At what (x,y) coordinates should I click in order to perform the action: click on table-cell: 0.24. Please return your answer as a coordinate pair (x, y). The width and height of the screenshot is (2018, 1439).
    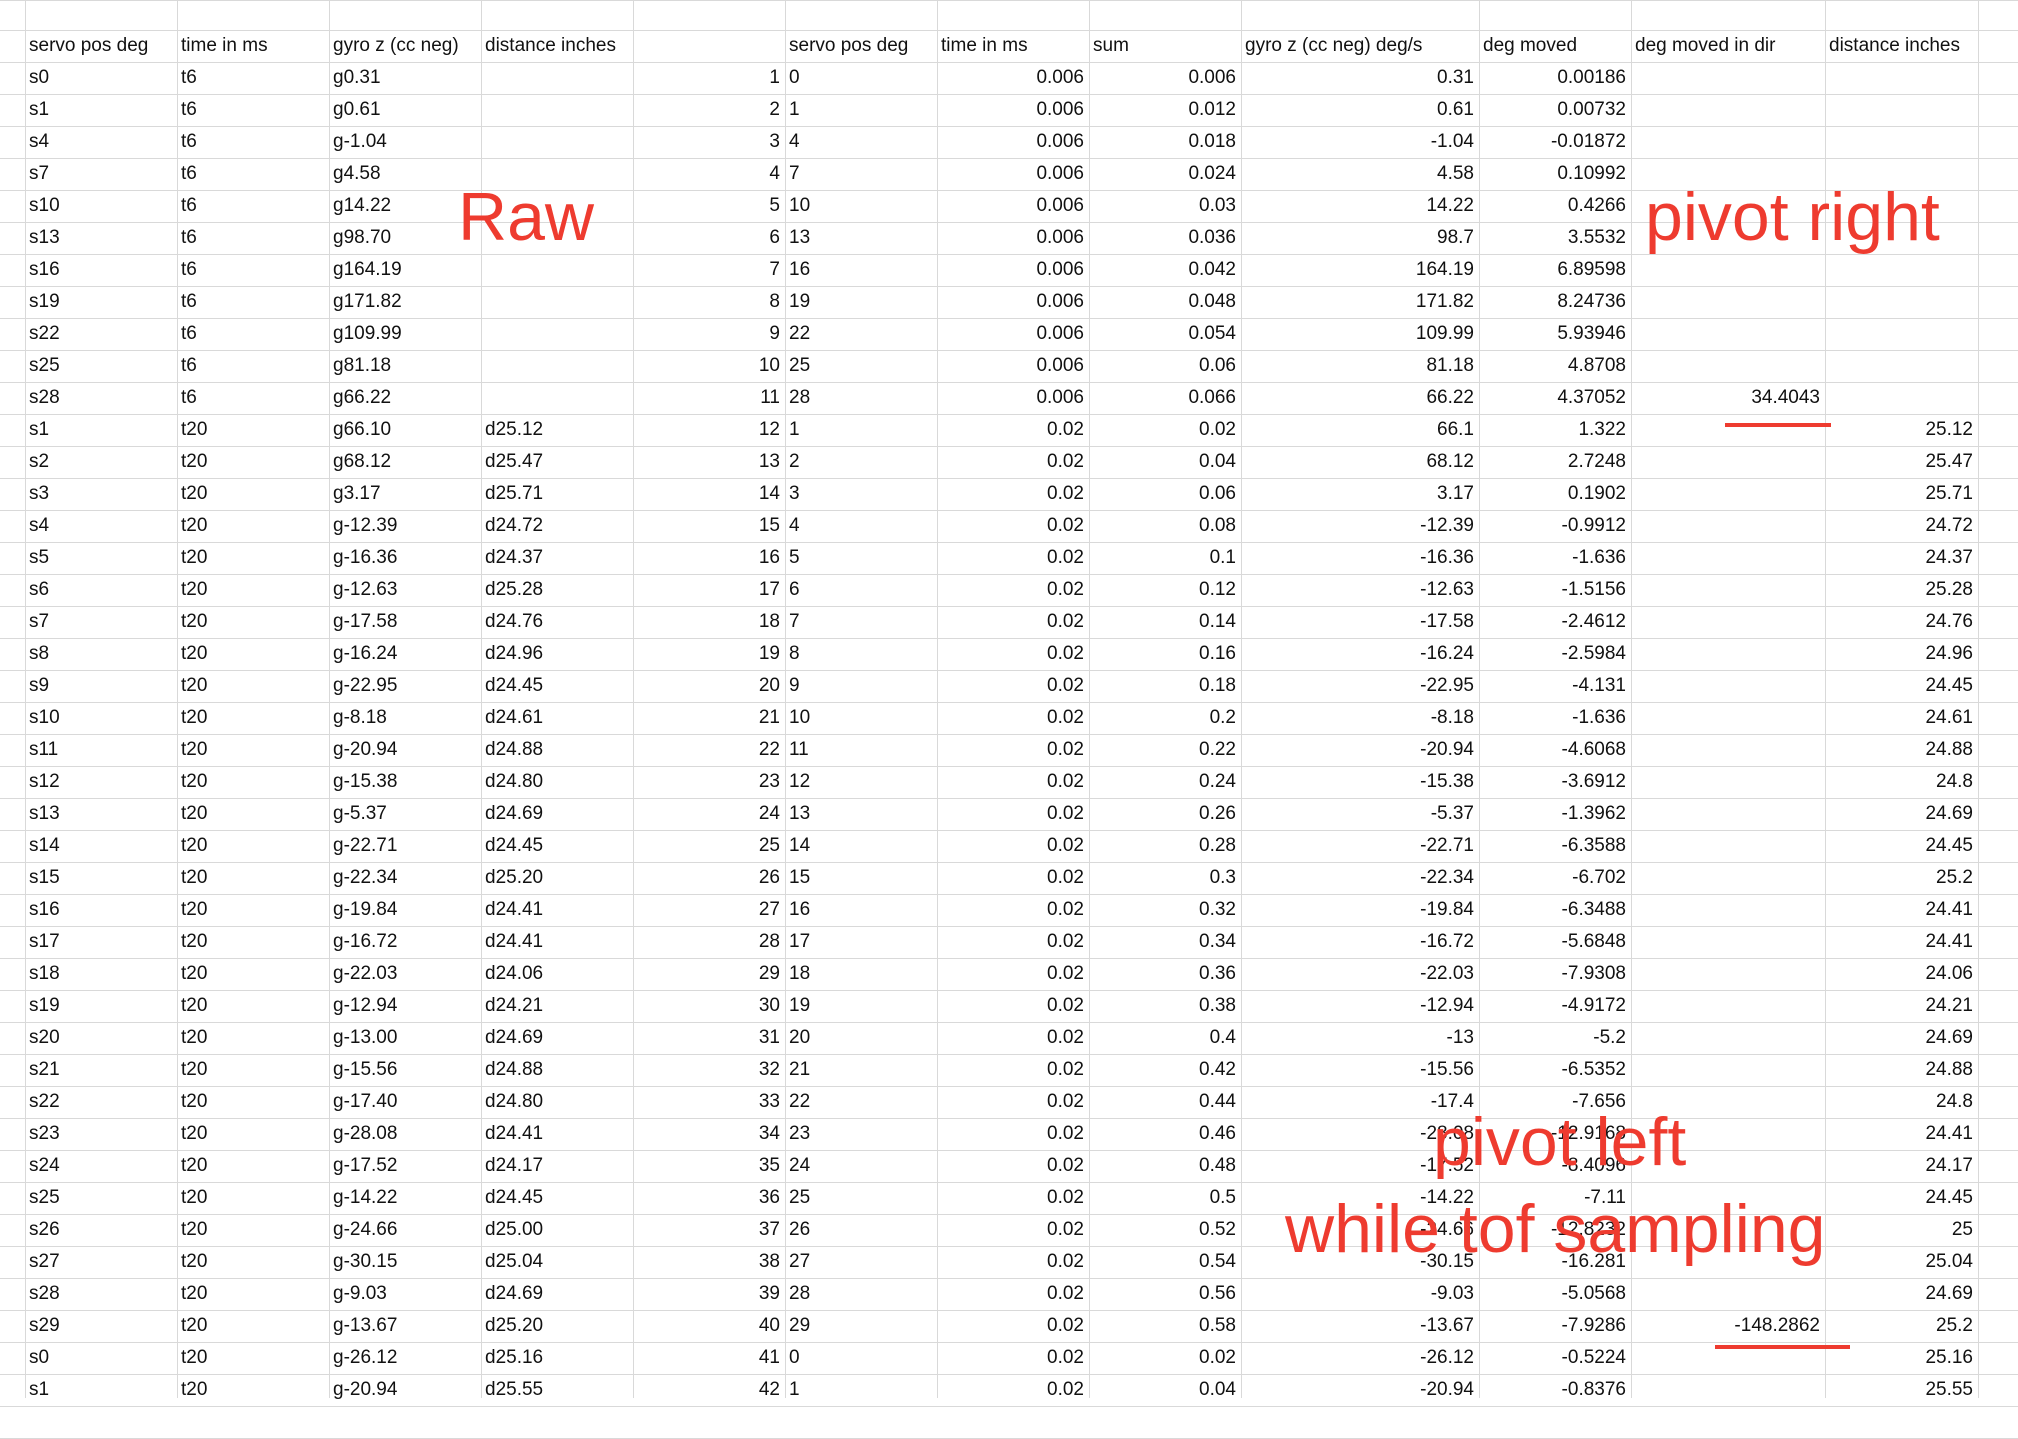
    Looking at the image, I should click on (1217, 781).